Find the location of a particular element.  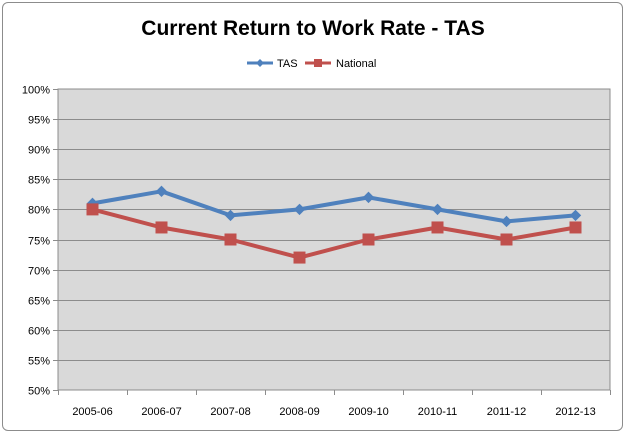

y-axis: 50% 55% 60% 65% 70% 75% 80% 85% 90% 95% 100% is located at coordinates (40, 241).